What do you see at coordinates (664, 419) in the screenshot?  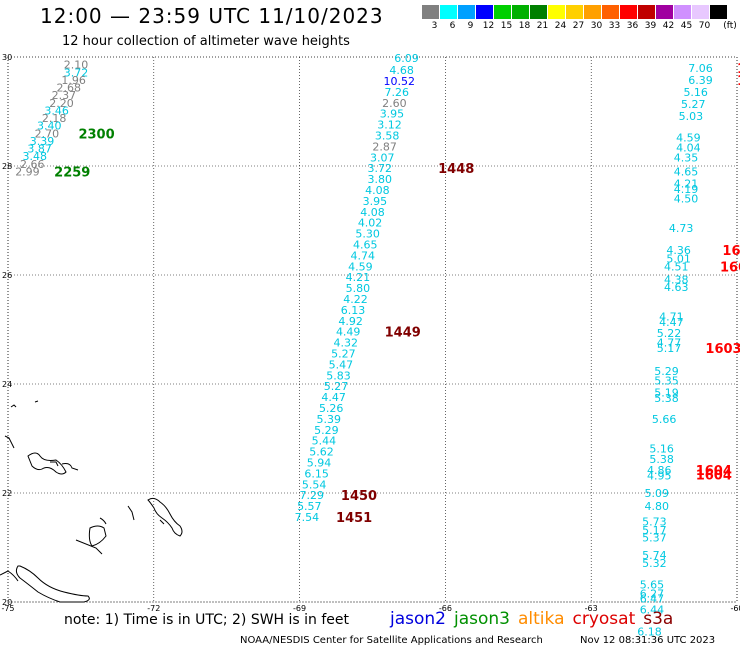 I see `wave-height-value: 5.66` at bounding box center [664, 419].